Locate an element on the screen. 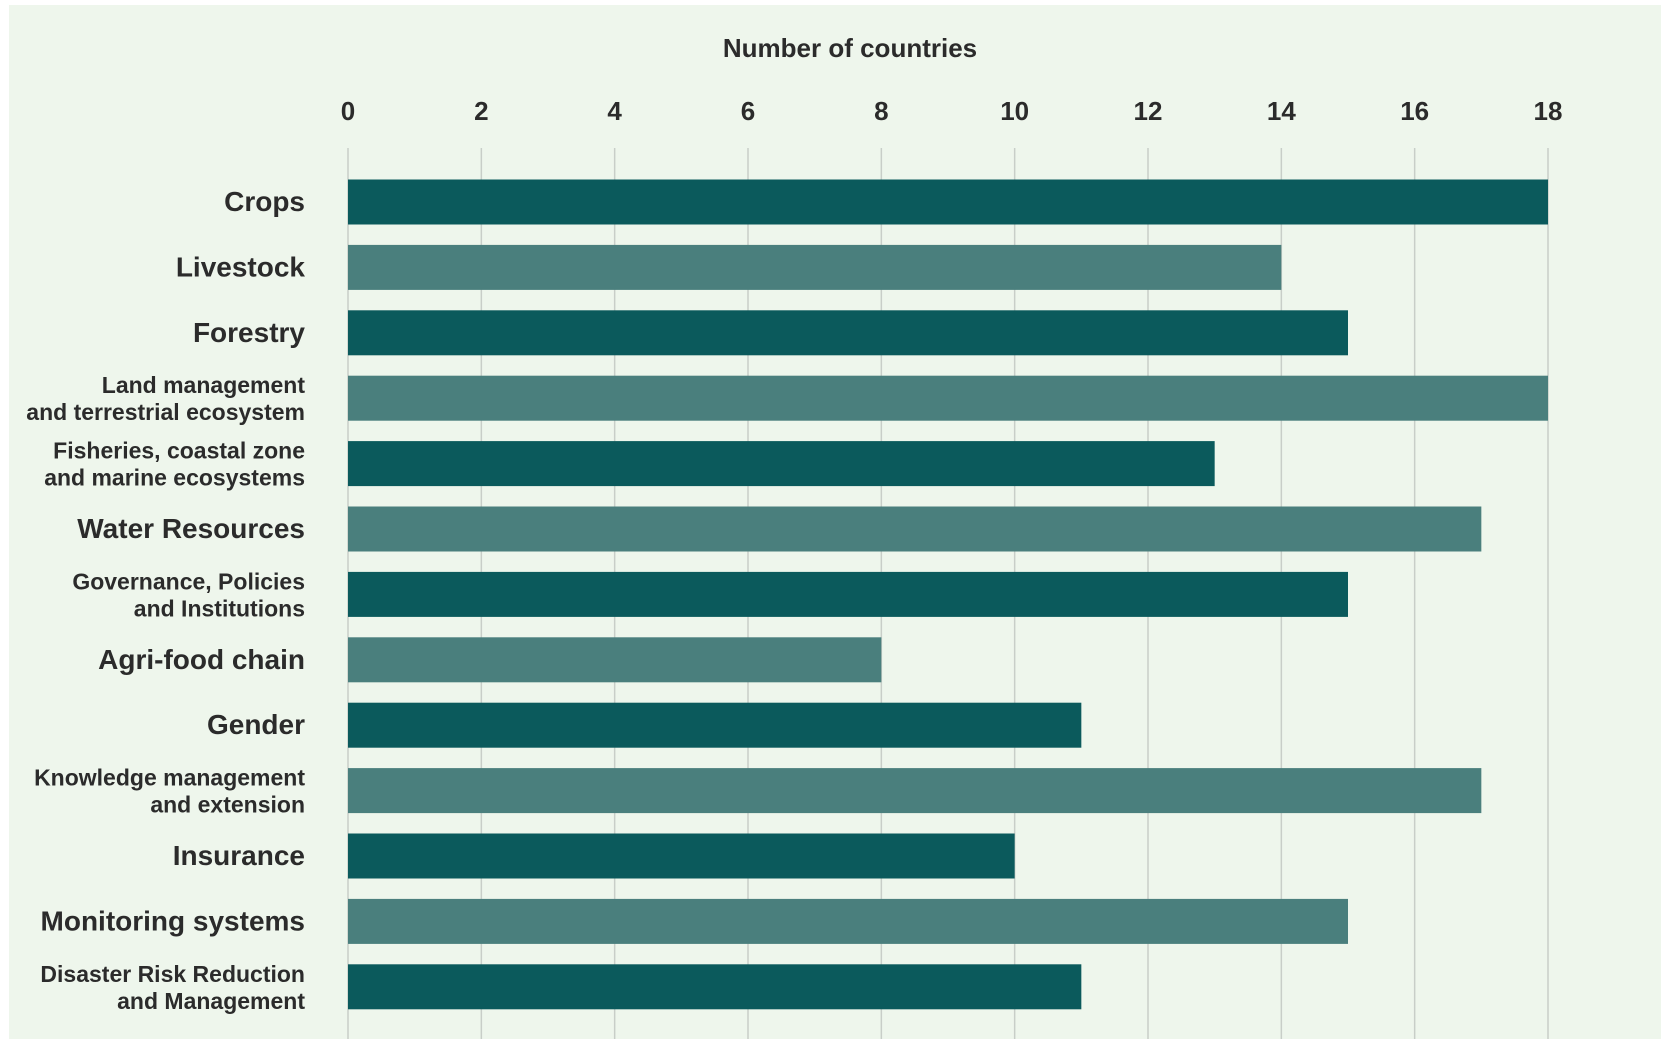  category-label-line: and Institutions is located at coordinates (219, 608).